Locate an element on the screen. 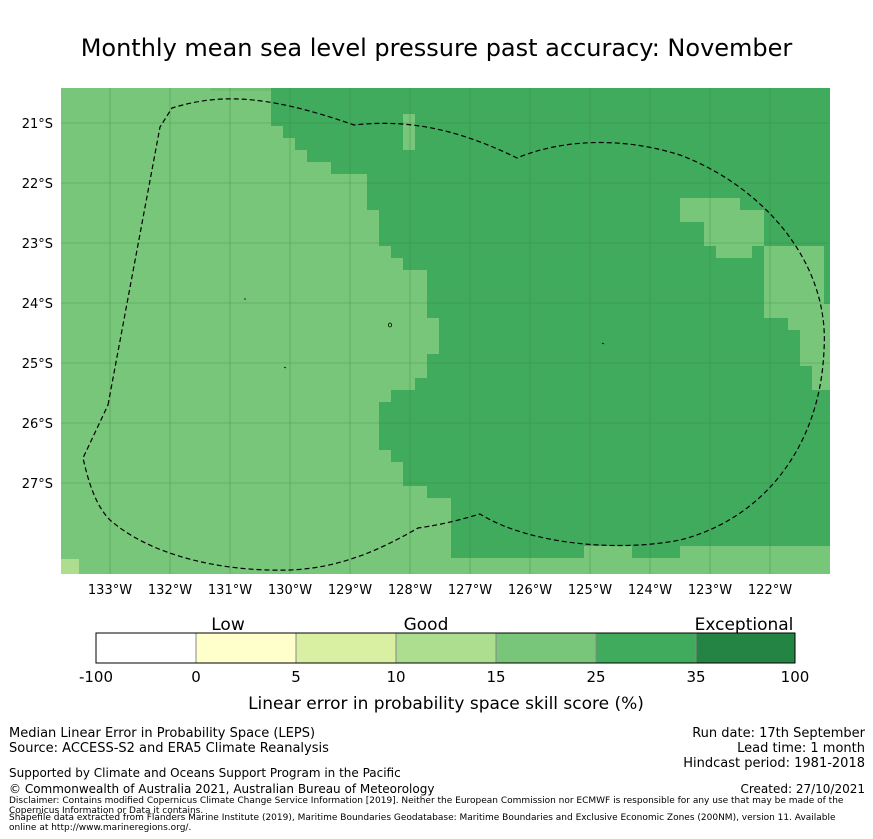 This screenshot has width=873, height=839. legend-category-low: Low is located at coordinates (228, 625).